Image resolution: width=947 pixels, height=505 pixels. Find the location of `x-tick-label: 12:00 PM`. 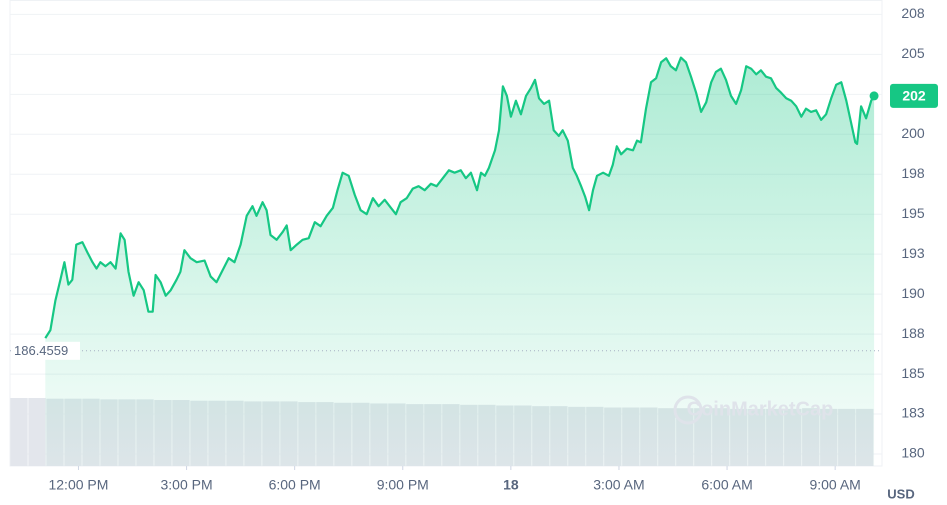

x-tick-label: 12:00 PM is located at coordinates (78, 485).